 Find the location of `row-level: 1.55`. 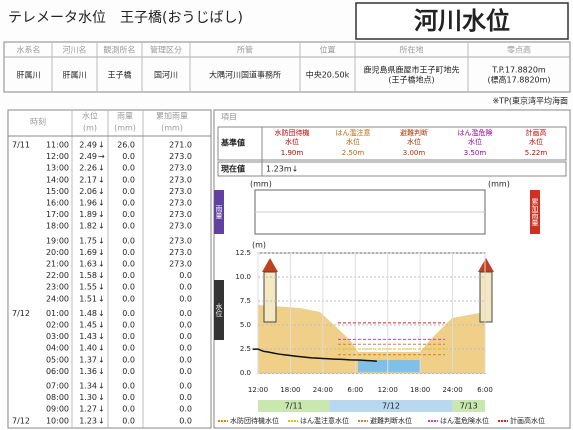

row-level: 1.55 is located at coordinates (88, 287).